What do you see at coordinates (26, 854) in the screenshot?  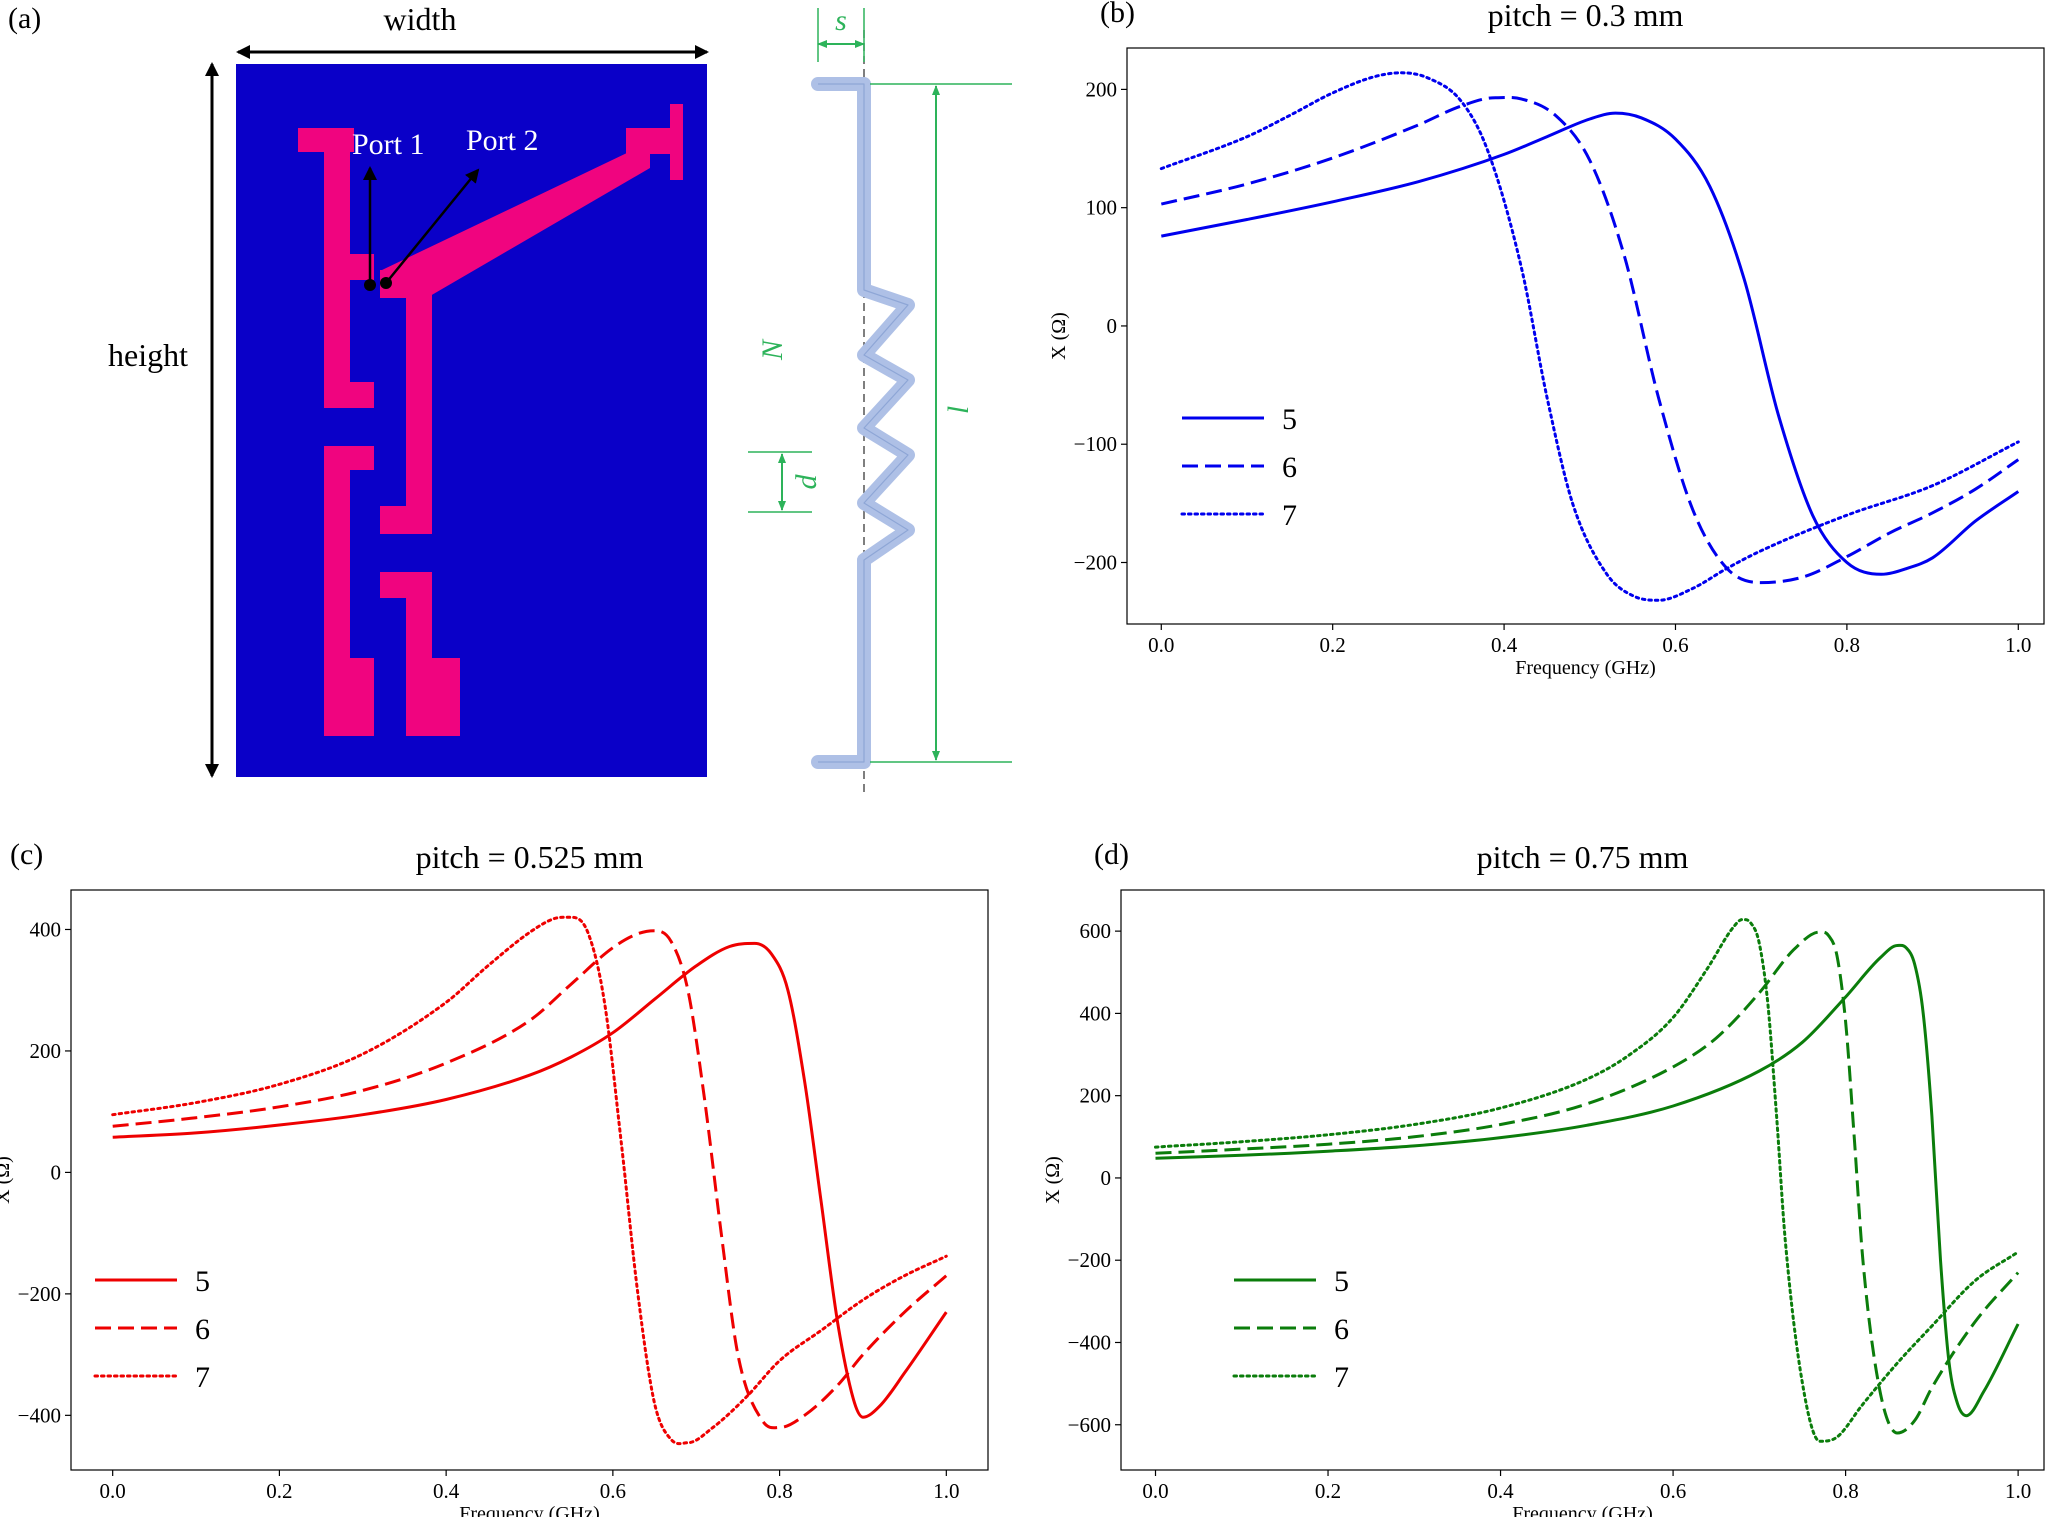 I see `panel-c-label: (c)` at bounding box center [26, 854].